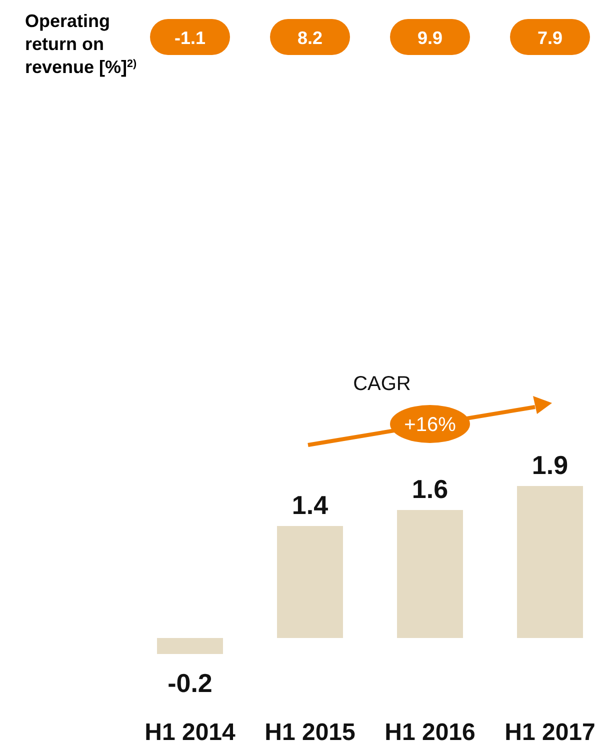 Image resolution: width=608 pixels, height=748 pixels. I want to click on data-label: 1.4, so click(310, 505).